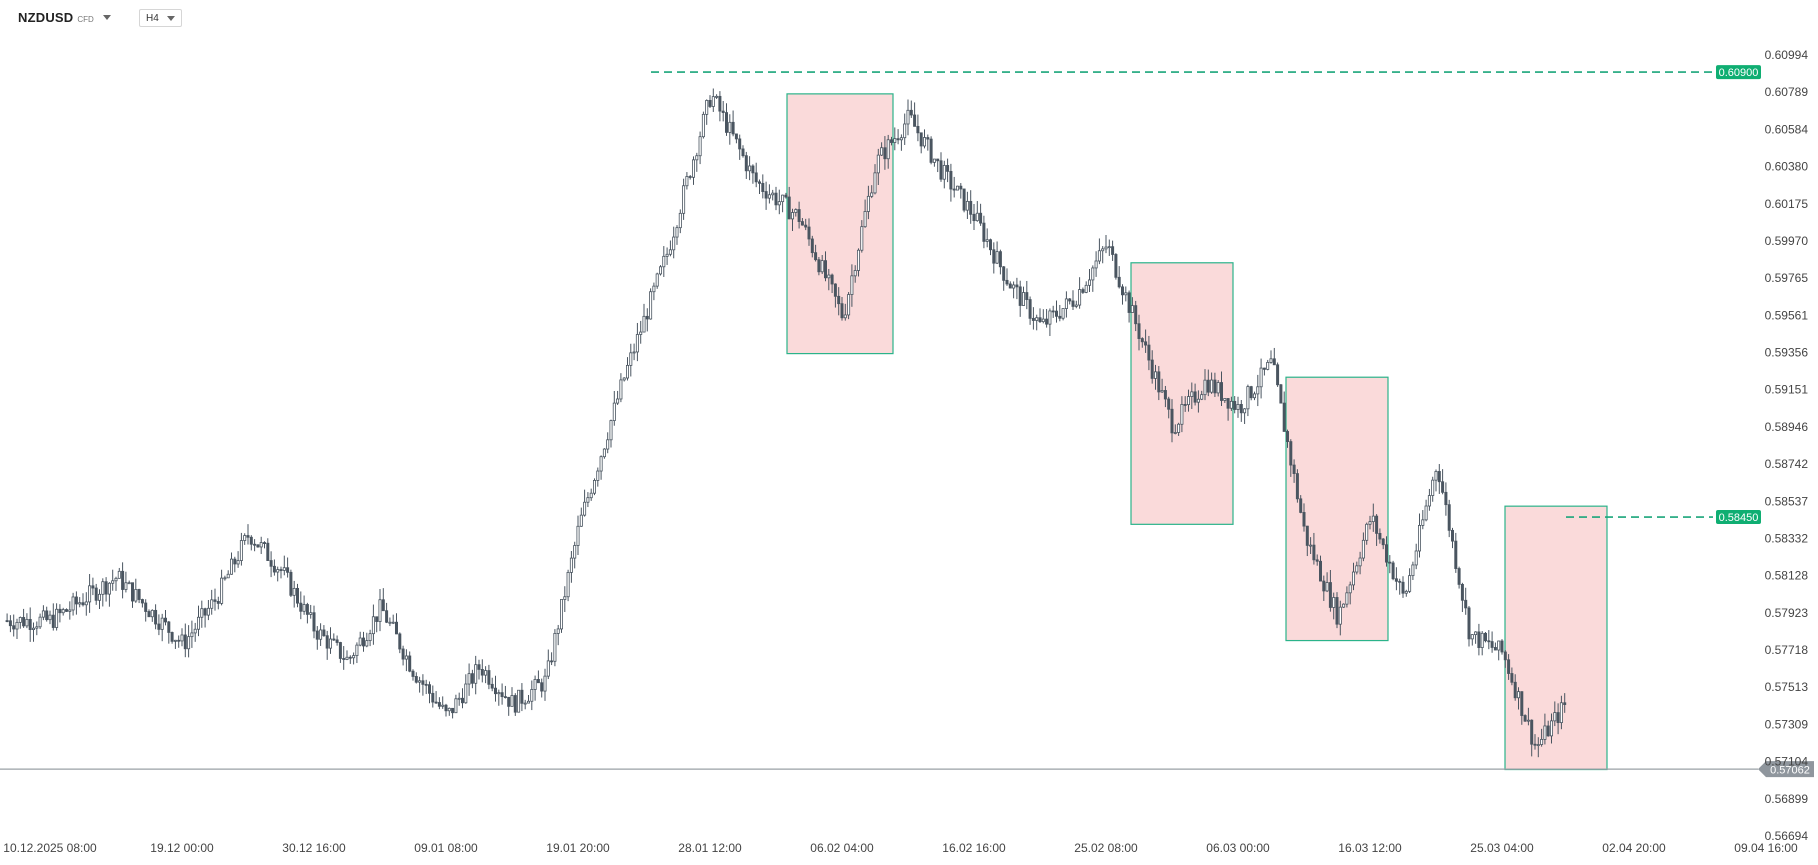 The image size is (1818, 865). What do you see at coordinates (160, 18) in the screenshot?
I see `timeframe-select: H4` at bounding box center [160, 18].